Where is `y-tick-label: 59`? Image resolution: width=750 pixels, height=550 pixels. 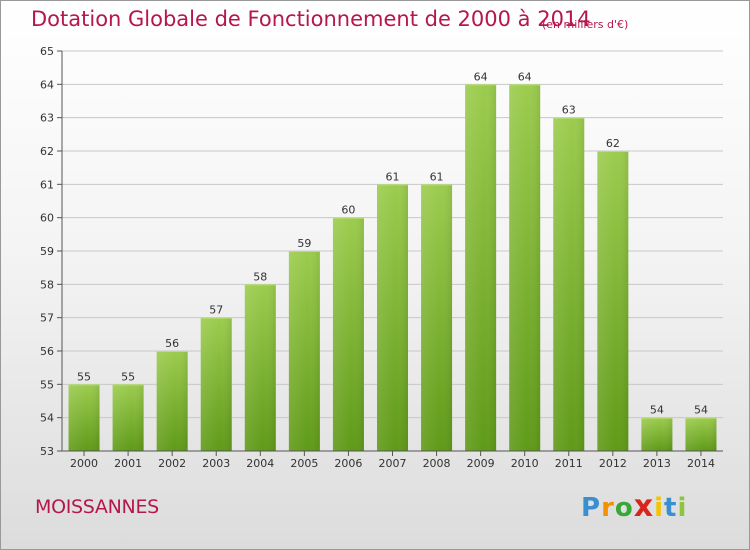
y-tick-label: 59 is located at coordinates (47, 251).